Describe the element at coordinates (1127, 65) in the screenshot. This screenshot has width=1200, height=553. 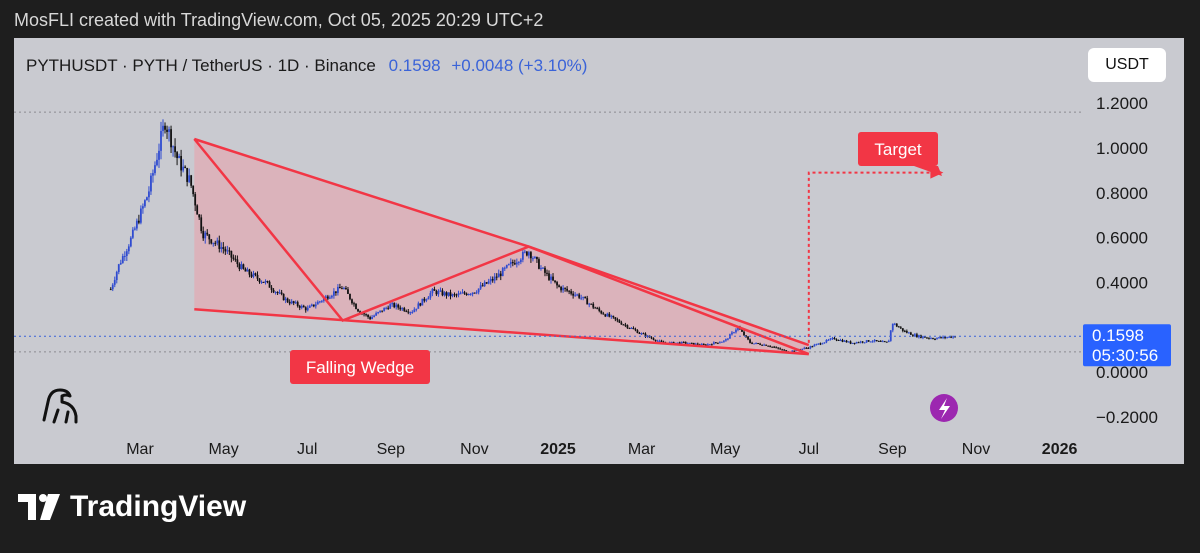
I see `currency-button: USDT` at that location.